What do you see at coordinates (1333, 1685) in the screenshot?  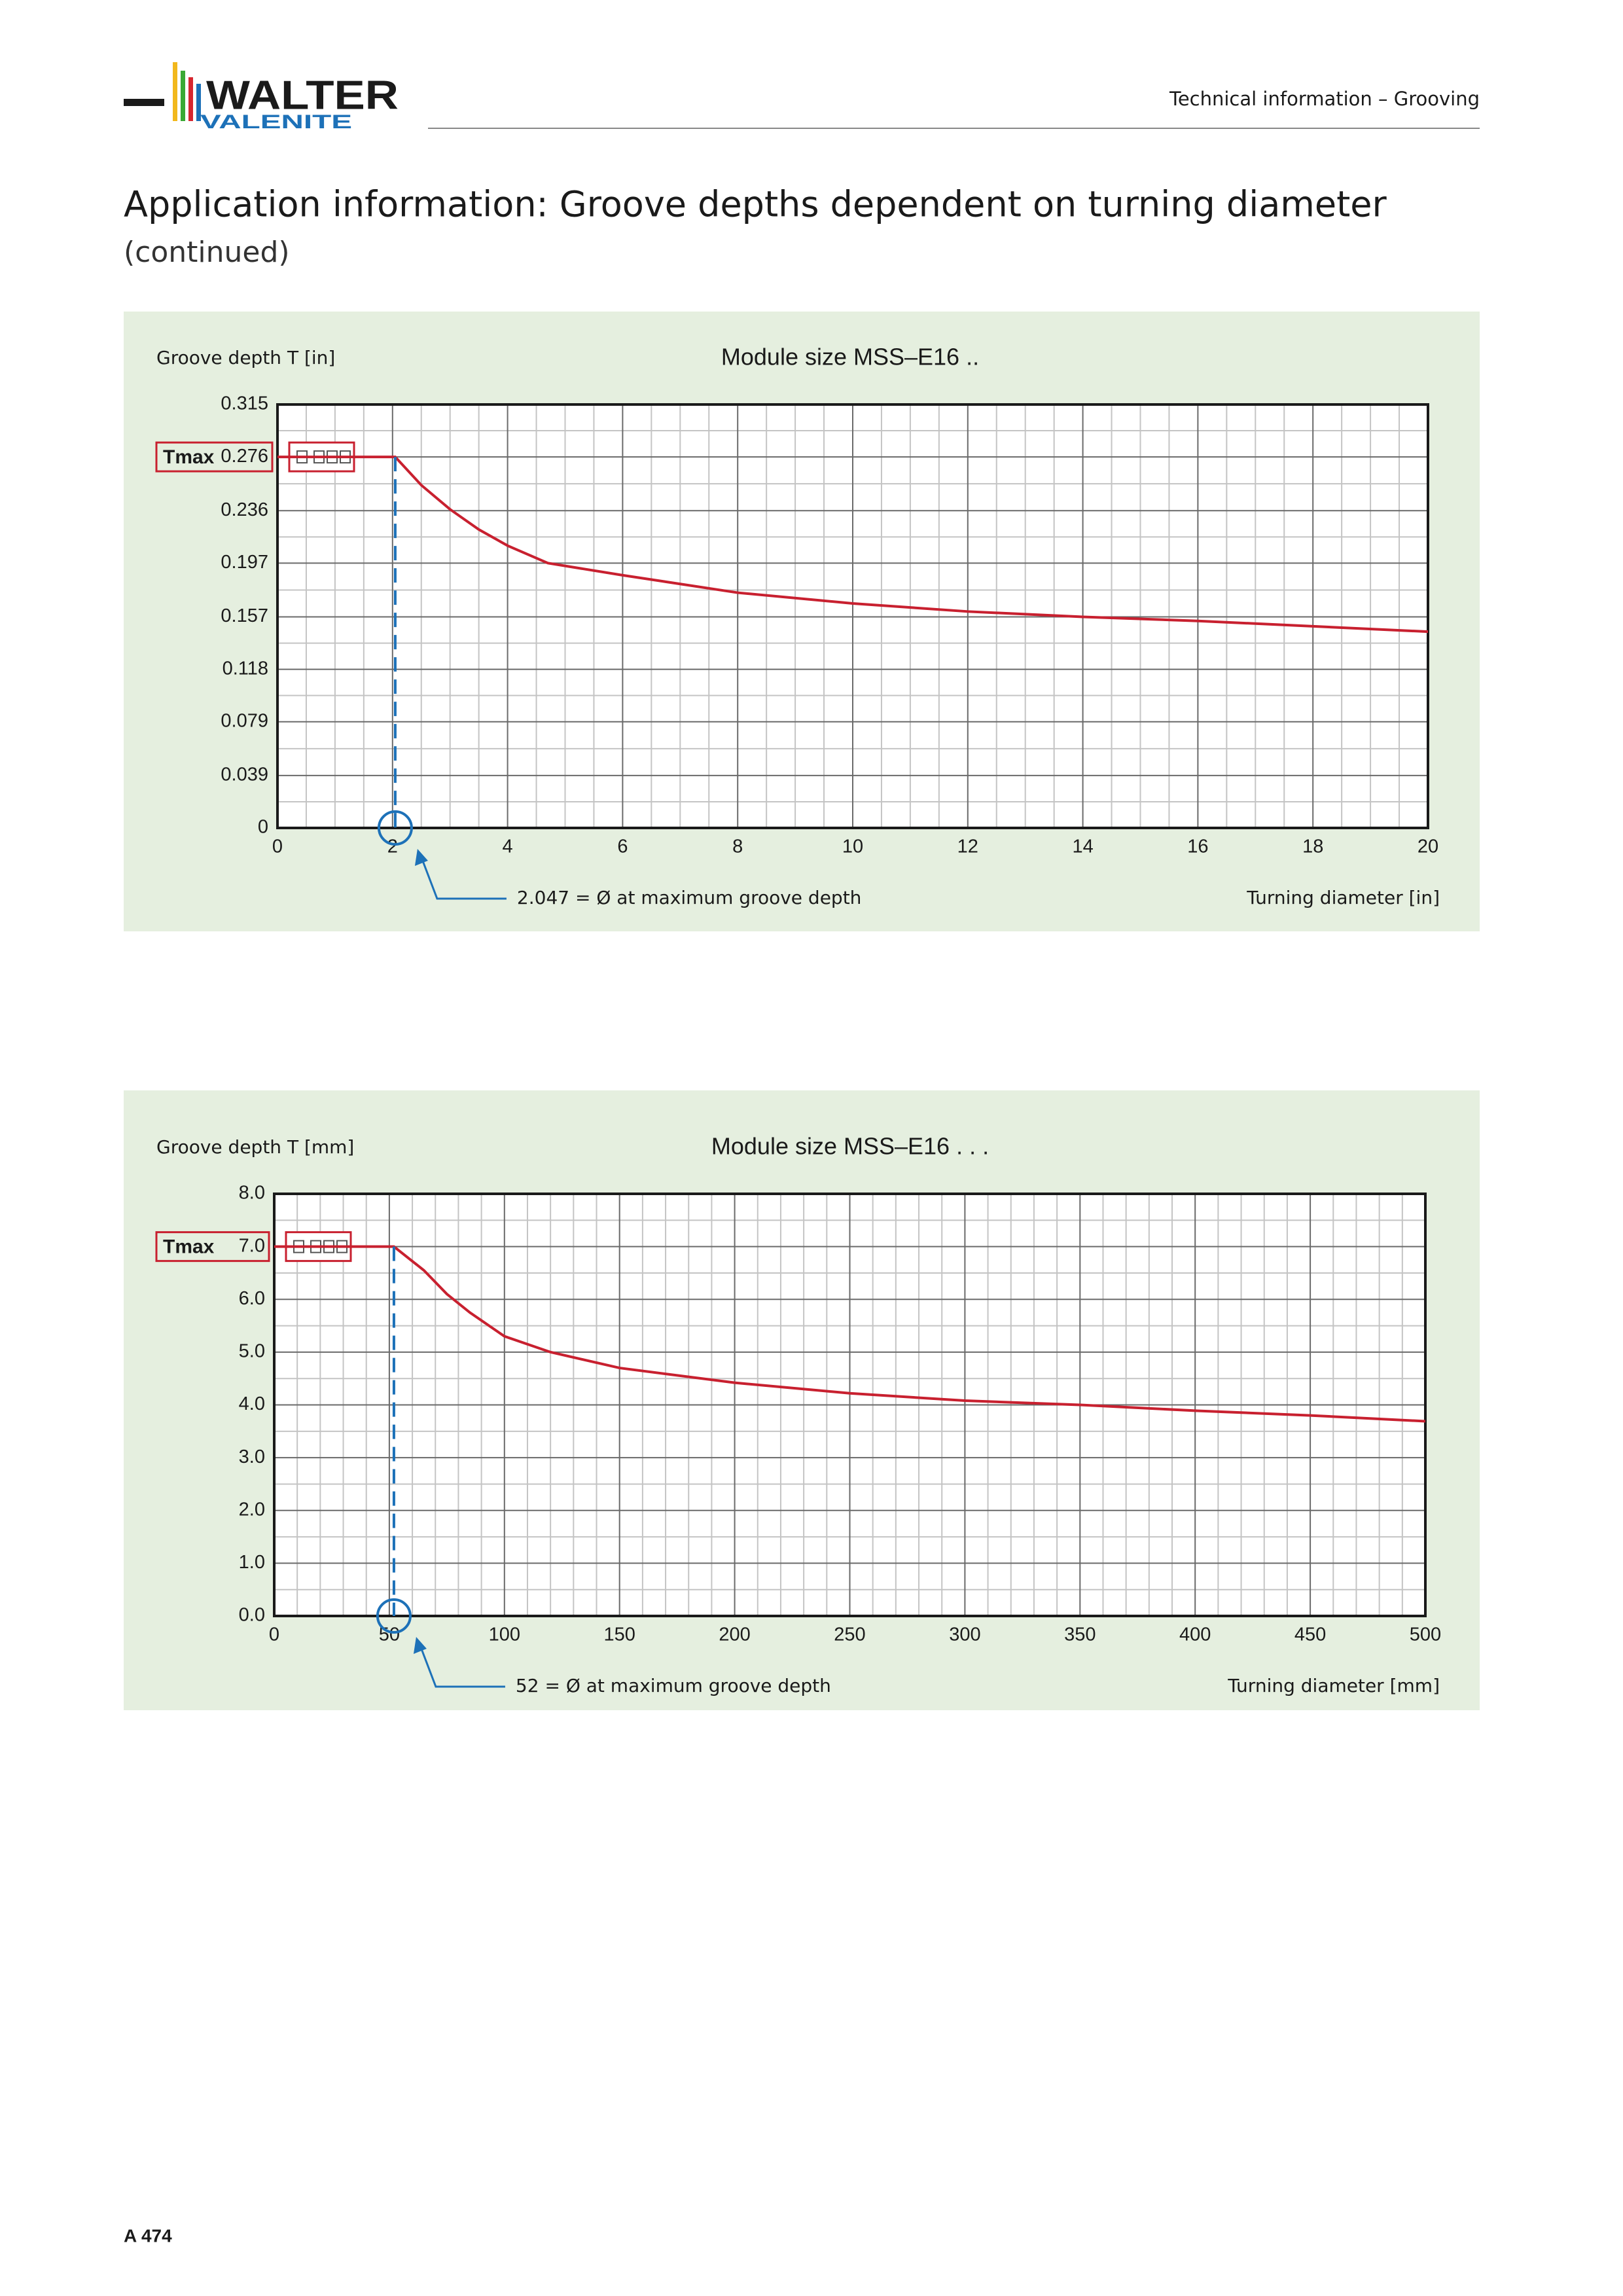 I see `x-axis-label: Turning diameter [mm]` at bounding box center [1333, 1685].